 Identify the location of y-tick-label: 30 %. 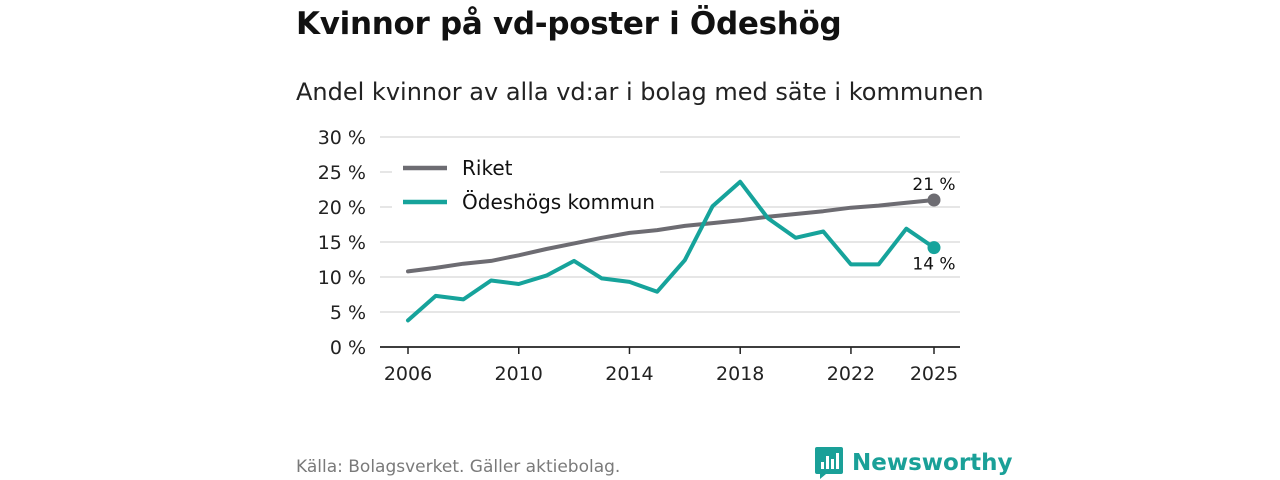
(342, 138).